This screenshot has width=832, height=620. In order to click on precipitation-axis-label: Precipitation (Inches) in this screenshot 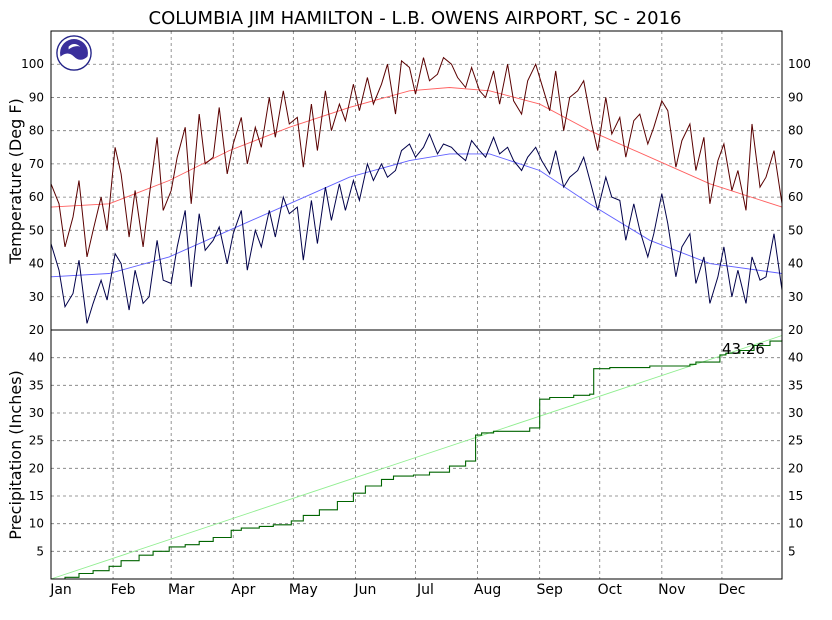, I will do `click(15, 455)`.